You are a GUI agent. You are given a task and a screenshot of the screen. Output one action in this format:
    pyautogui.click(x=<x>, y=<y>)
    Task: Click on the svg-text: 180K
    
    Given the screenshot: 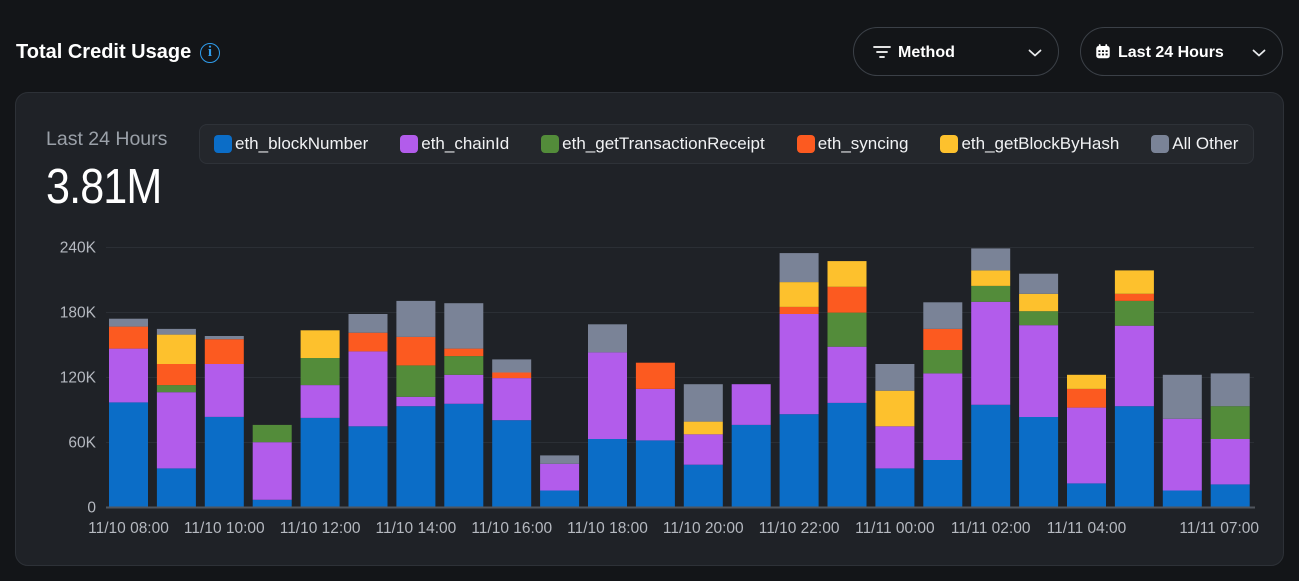 What is the action you would take?
    pyautogui.click(x=78, y=313)
    